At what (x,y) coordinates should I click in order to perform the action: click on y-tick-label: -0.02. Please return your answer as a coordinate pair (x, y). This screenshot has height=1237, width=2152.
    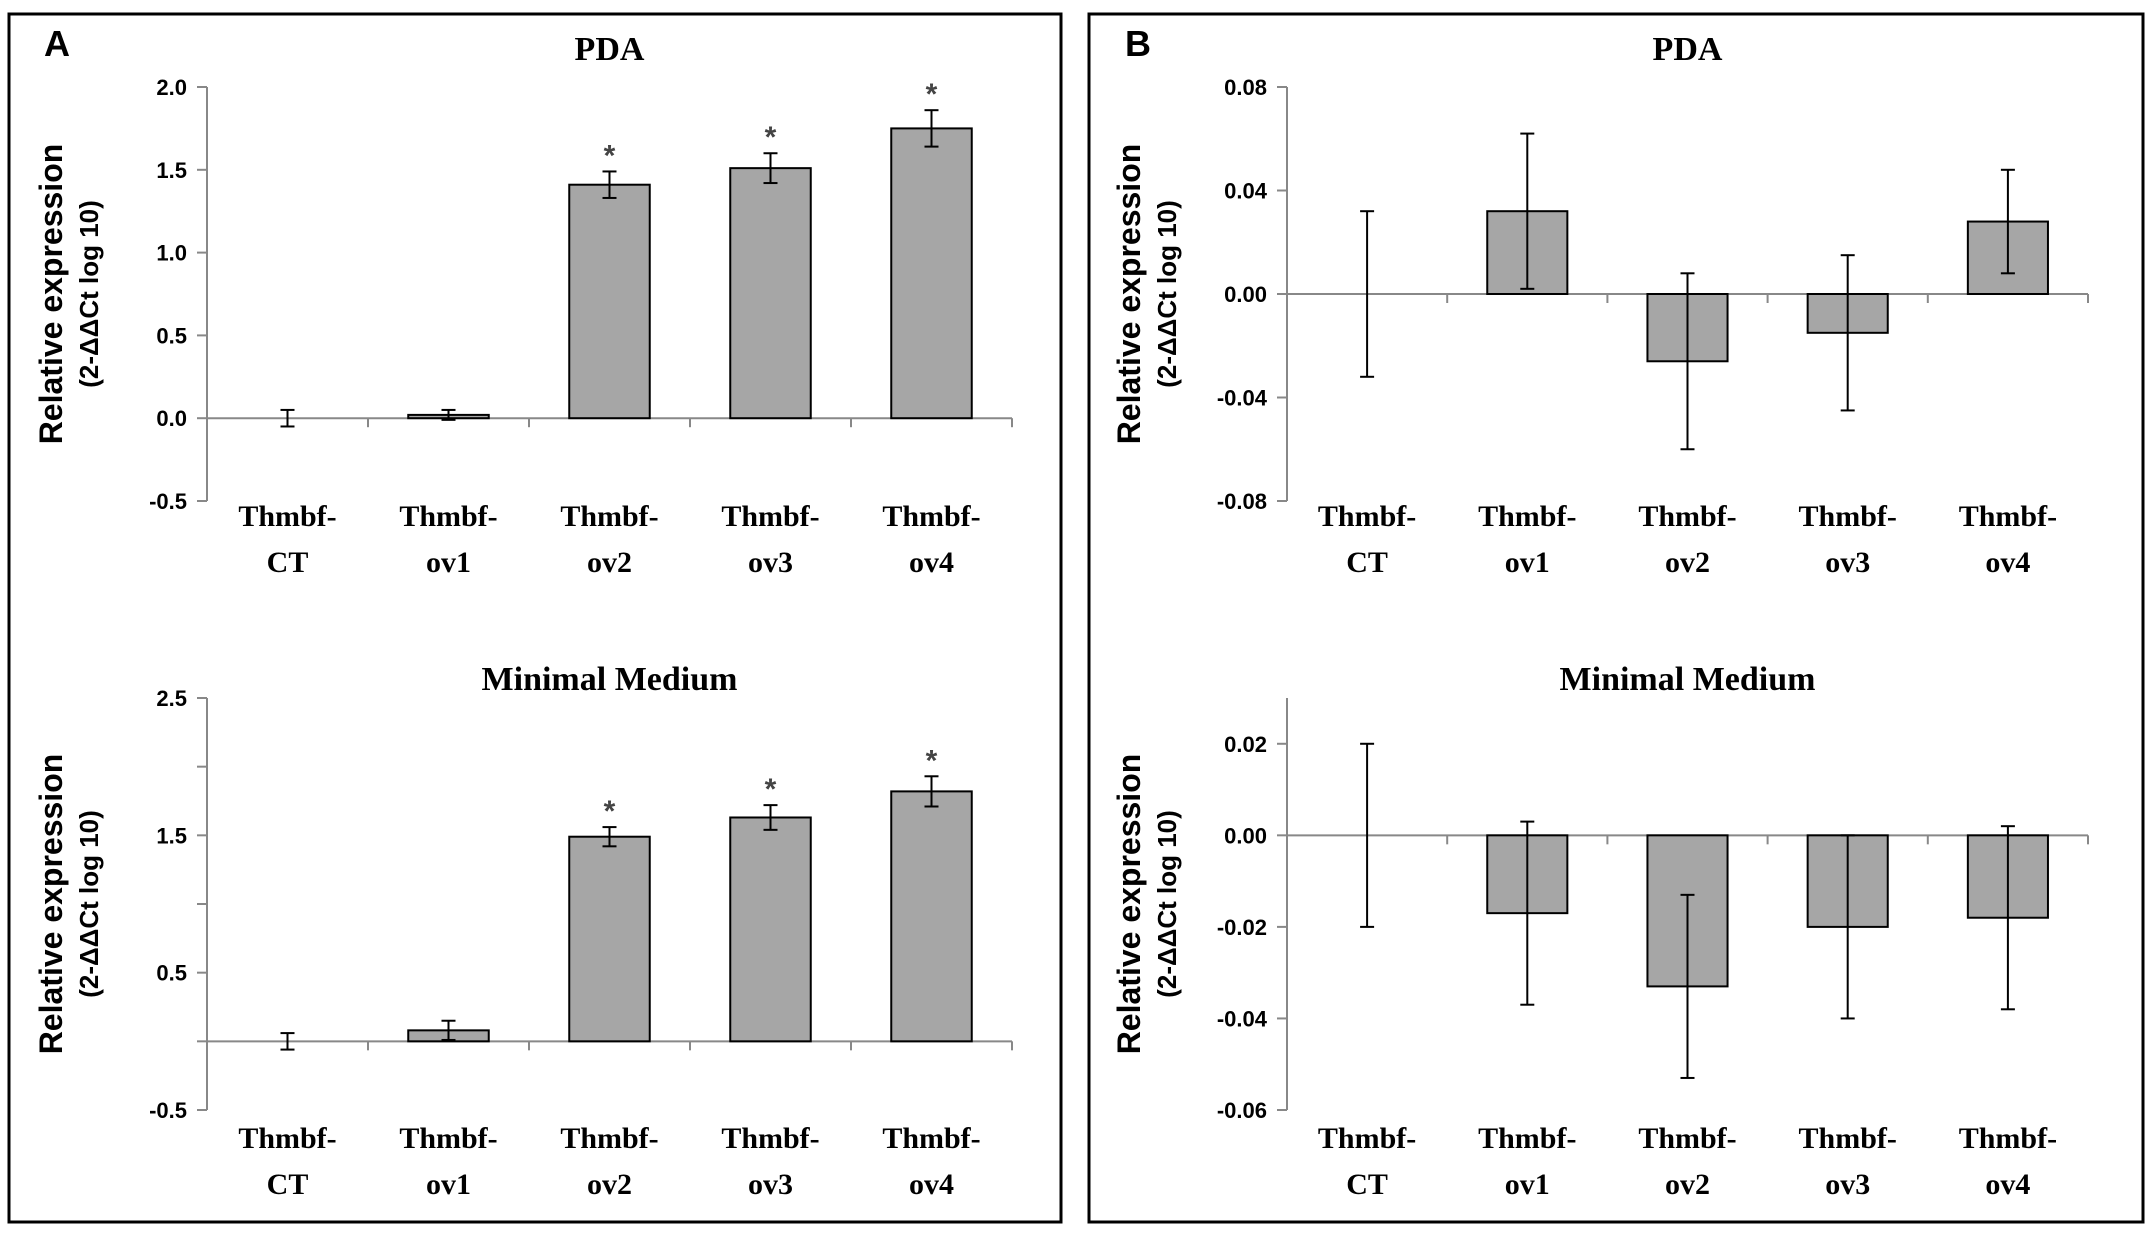
    Looking at the image, I should click on (1242, 927).